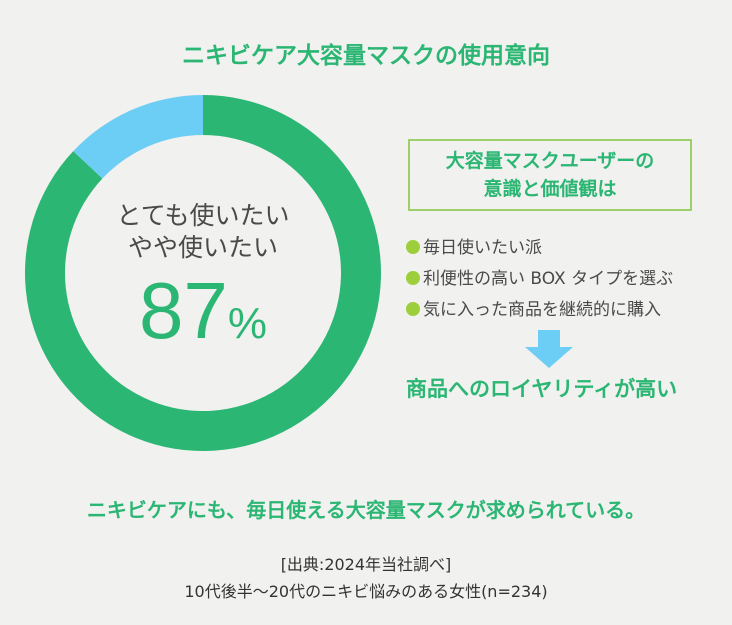  What do you see at coordinates (366, 56) in the screenshot?
I see `page-title: ニキビケア大容量マスクの使用意向` at bounding box center [366, 56].